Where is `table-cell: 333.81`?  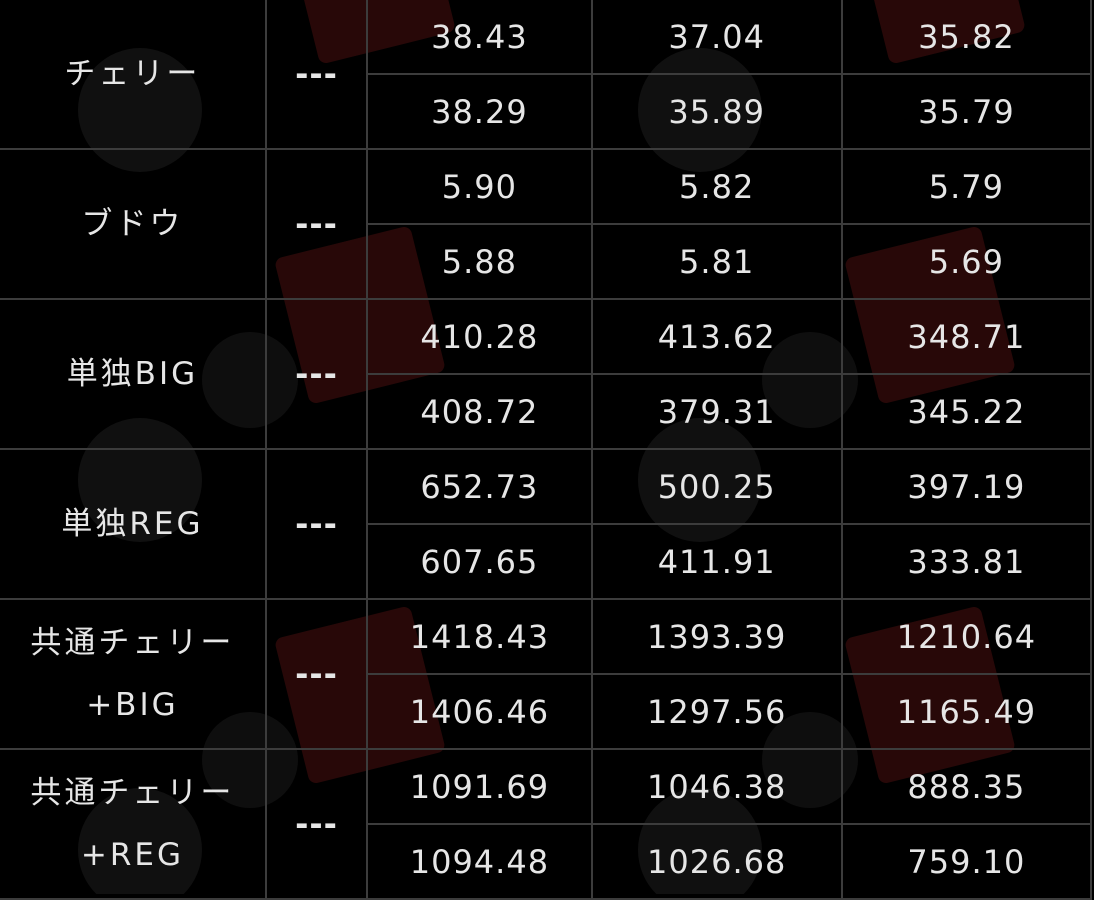 table-cell: 333.81 is located at coordinates (966, 561).